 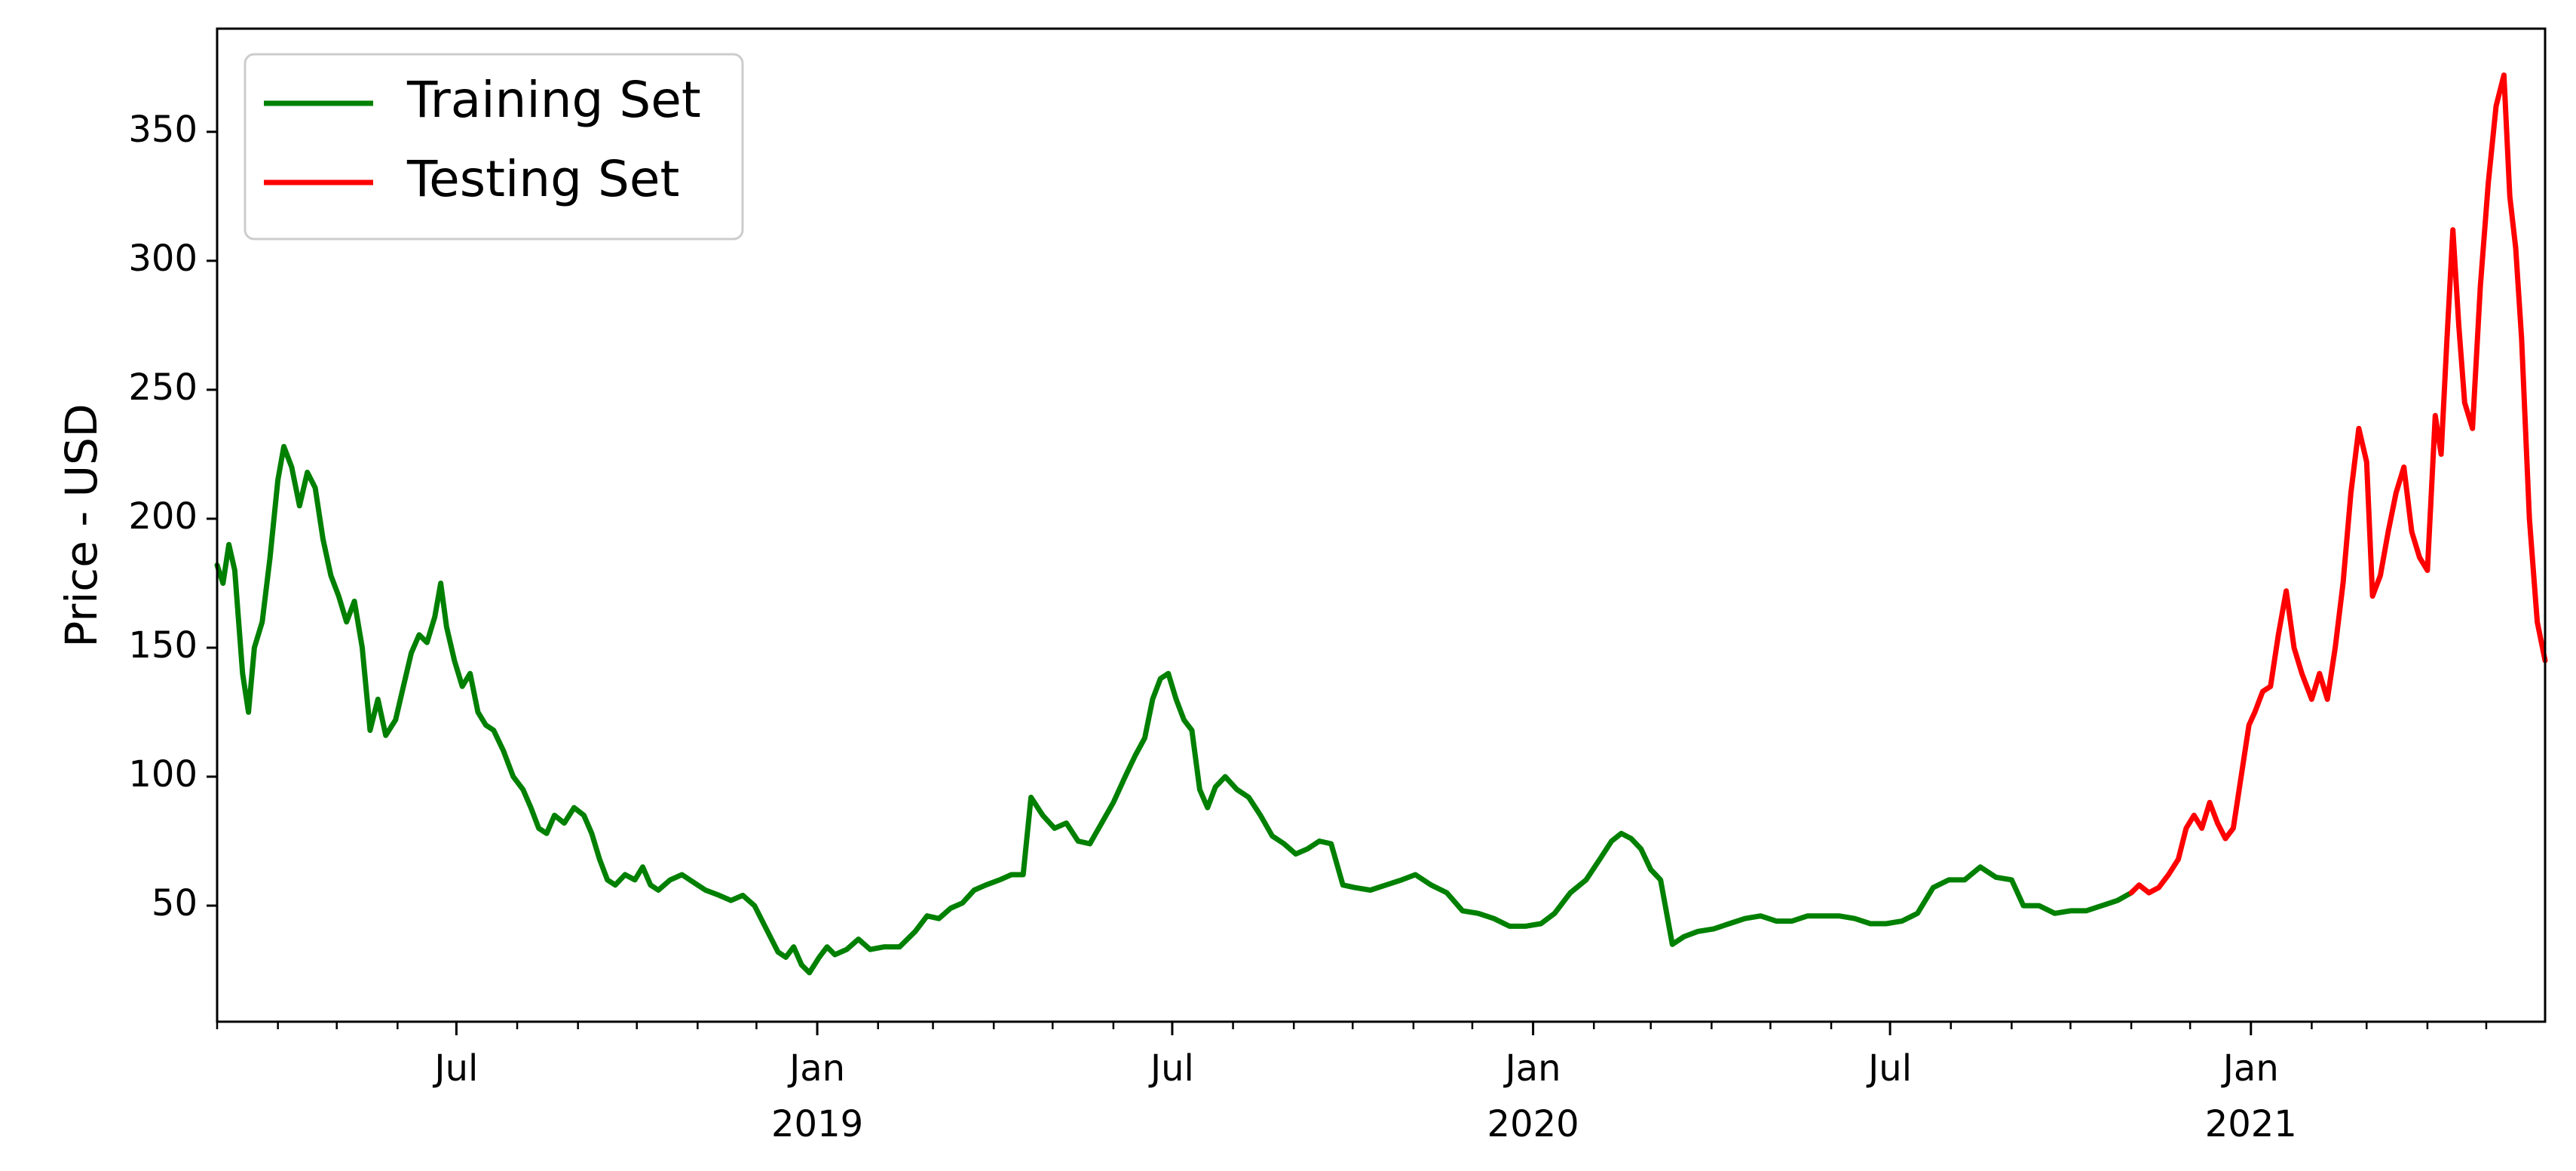 I want to click on legend-label: Training Set, so click(x=553, y=100).